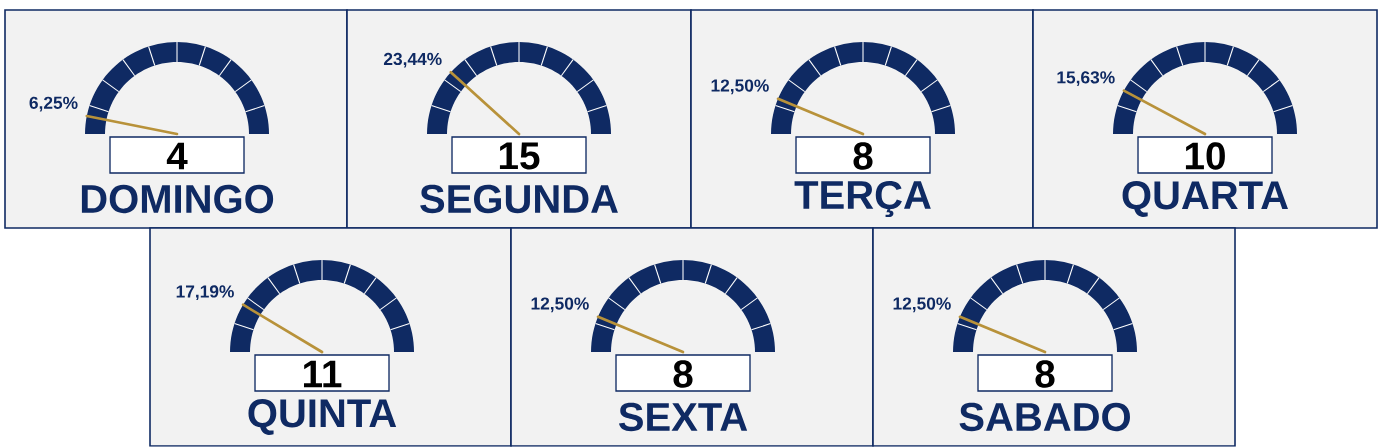 The height and width of the screenshot is (447, 1386). What do you see at coordinates (519, 199) in the screenshot?
I see `text: SEGUNDA` at bounding box center [519, 199].